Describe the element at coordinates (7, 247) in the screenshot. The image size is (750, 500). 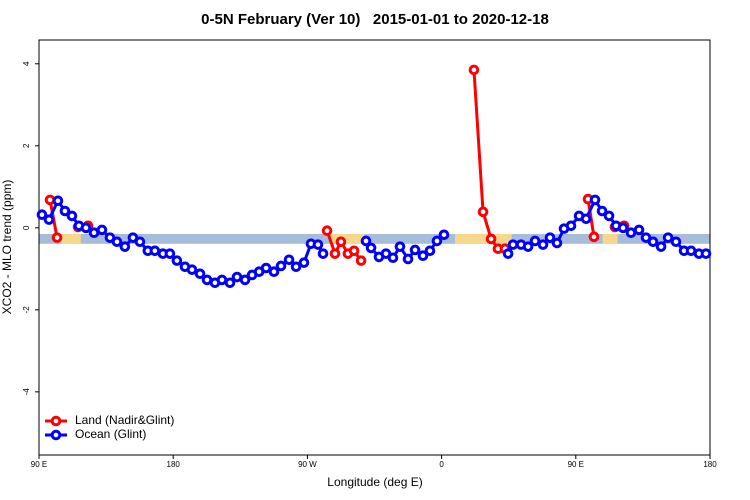
I see `y-axis-label: XCO2 - MLO trend (ppm)` at that location.